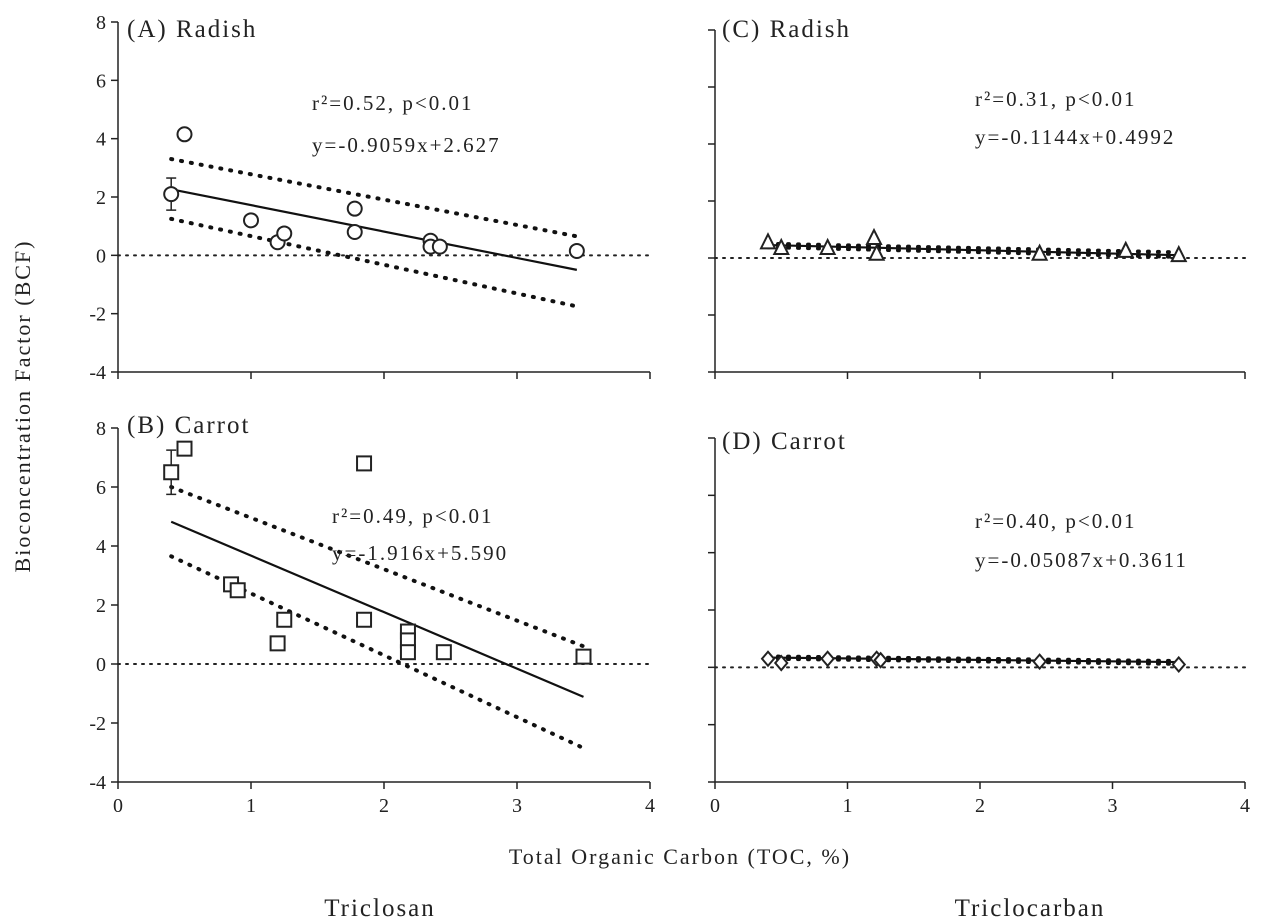  I want to click on panel-c-confidence-upper, so click(973, 248).